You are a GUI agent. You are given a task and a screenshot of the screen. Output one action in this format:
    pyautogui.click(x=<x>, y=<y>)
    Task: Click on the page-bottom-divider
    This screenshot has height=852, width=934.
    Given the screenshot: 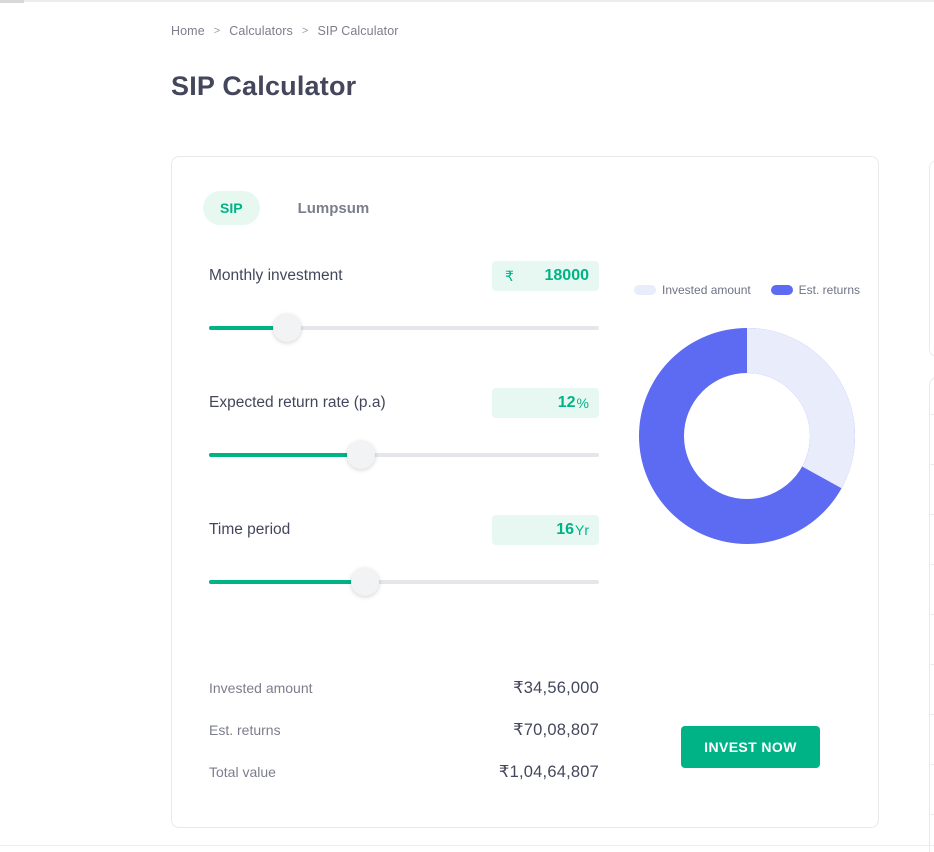 What is the action you would take?
    pyautogui.click(x=467, y=845)
    